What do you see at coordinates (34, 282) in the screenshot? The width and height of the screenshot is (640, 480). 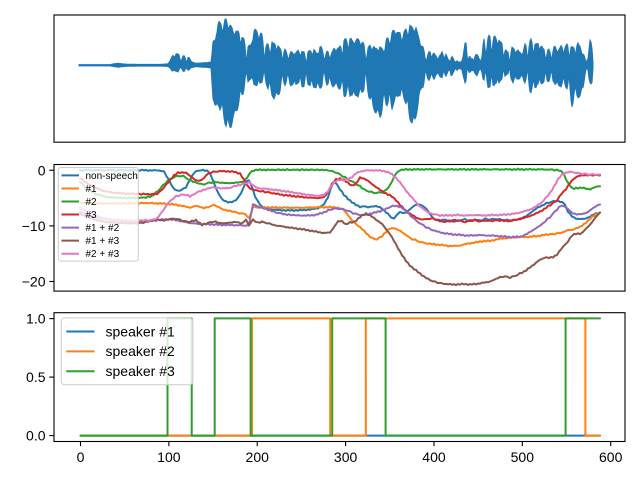 I see `svg-text: −20` at bounding box center [34, 282].